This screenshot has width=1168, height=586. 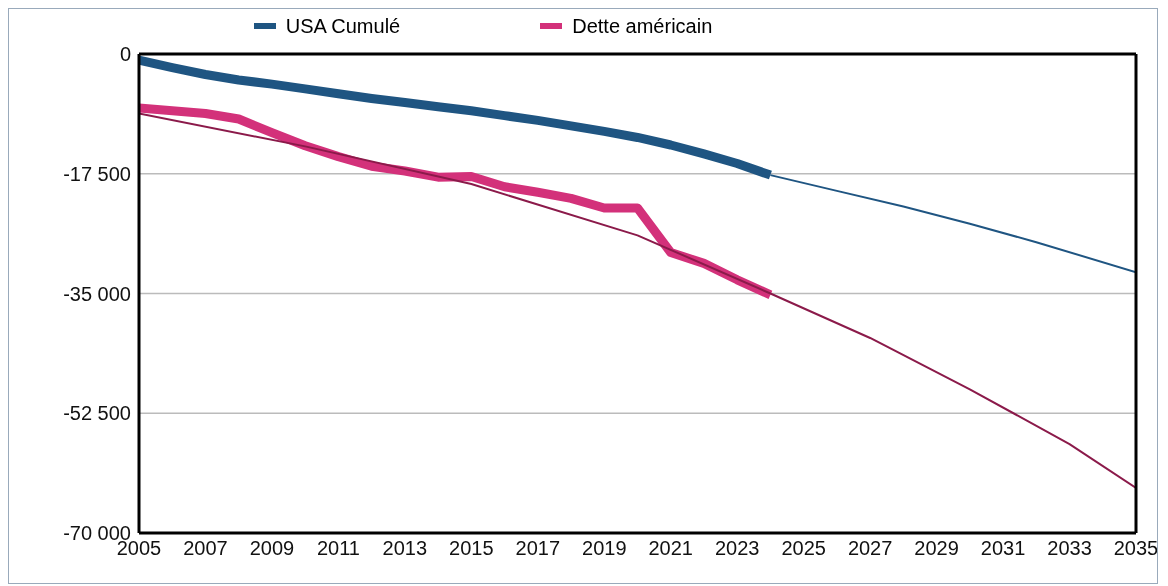 What do you see at coordinates (1069, 548) in the screenshot?
I see `x-tick-label: 2033` at bounding box center [1069, 548].